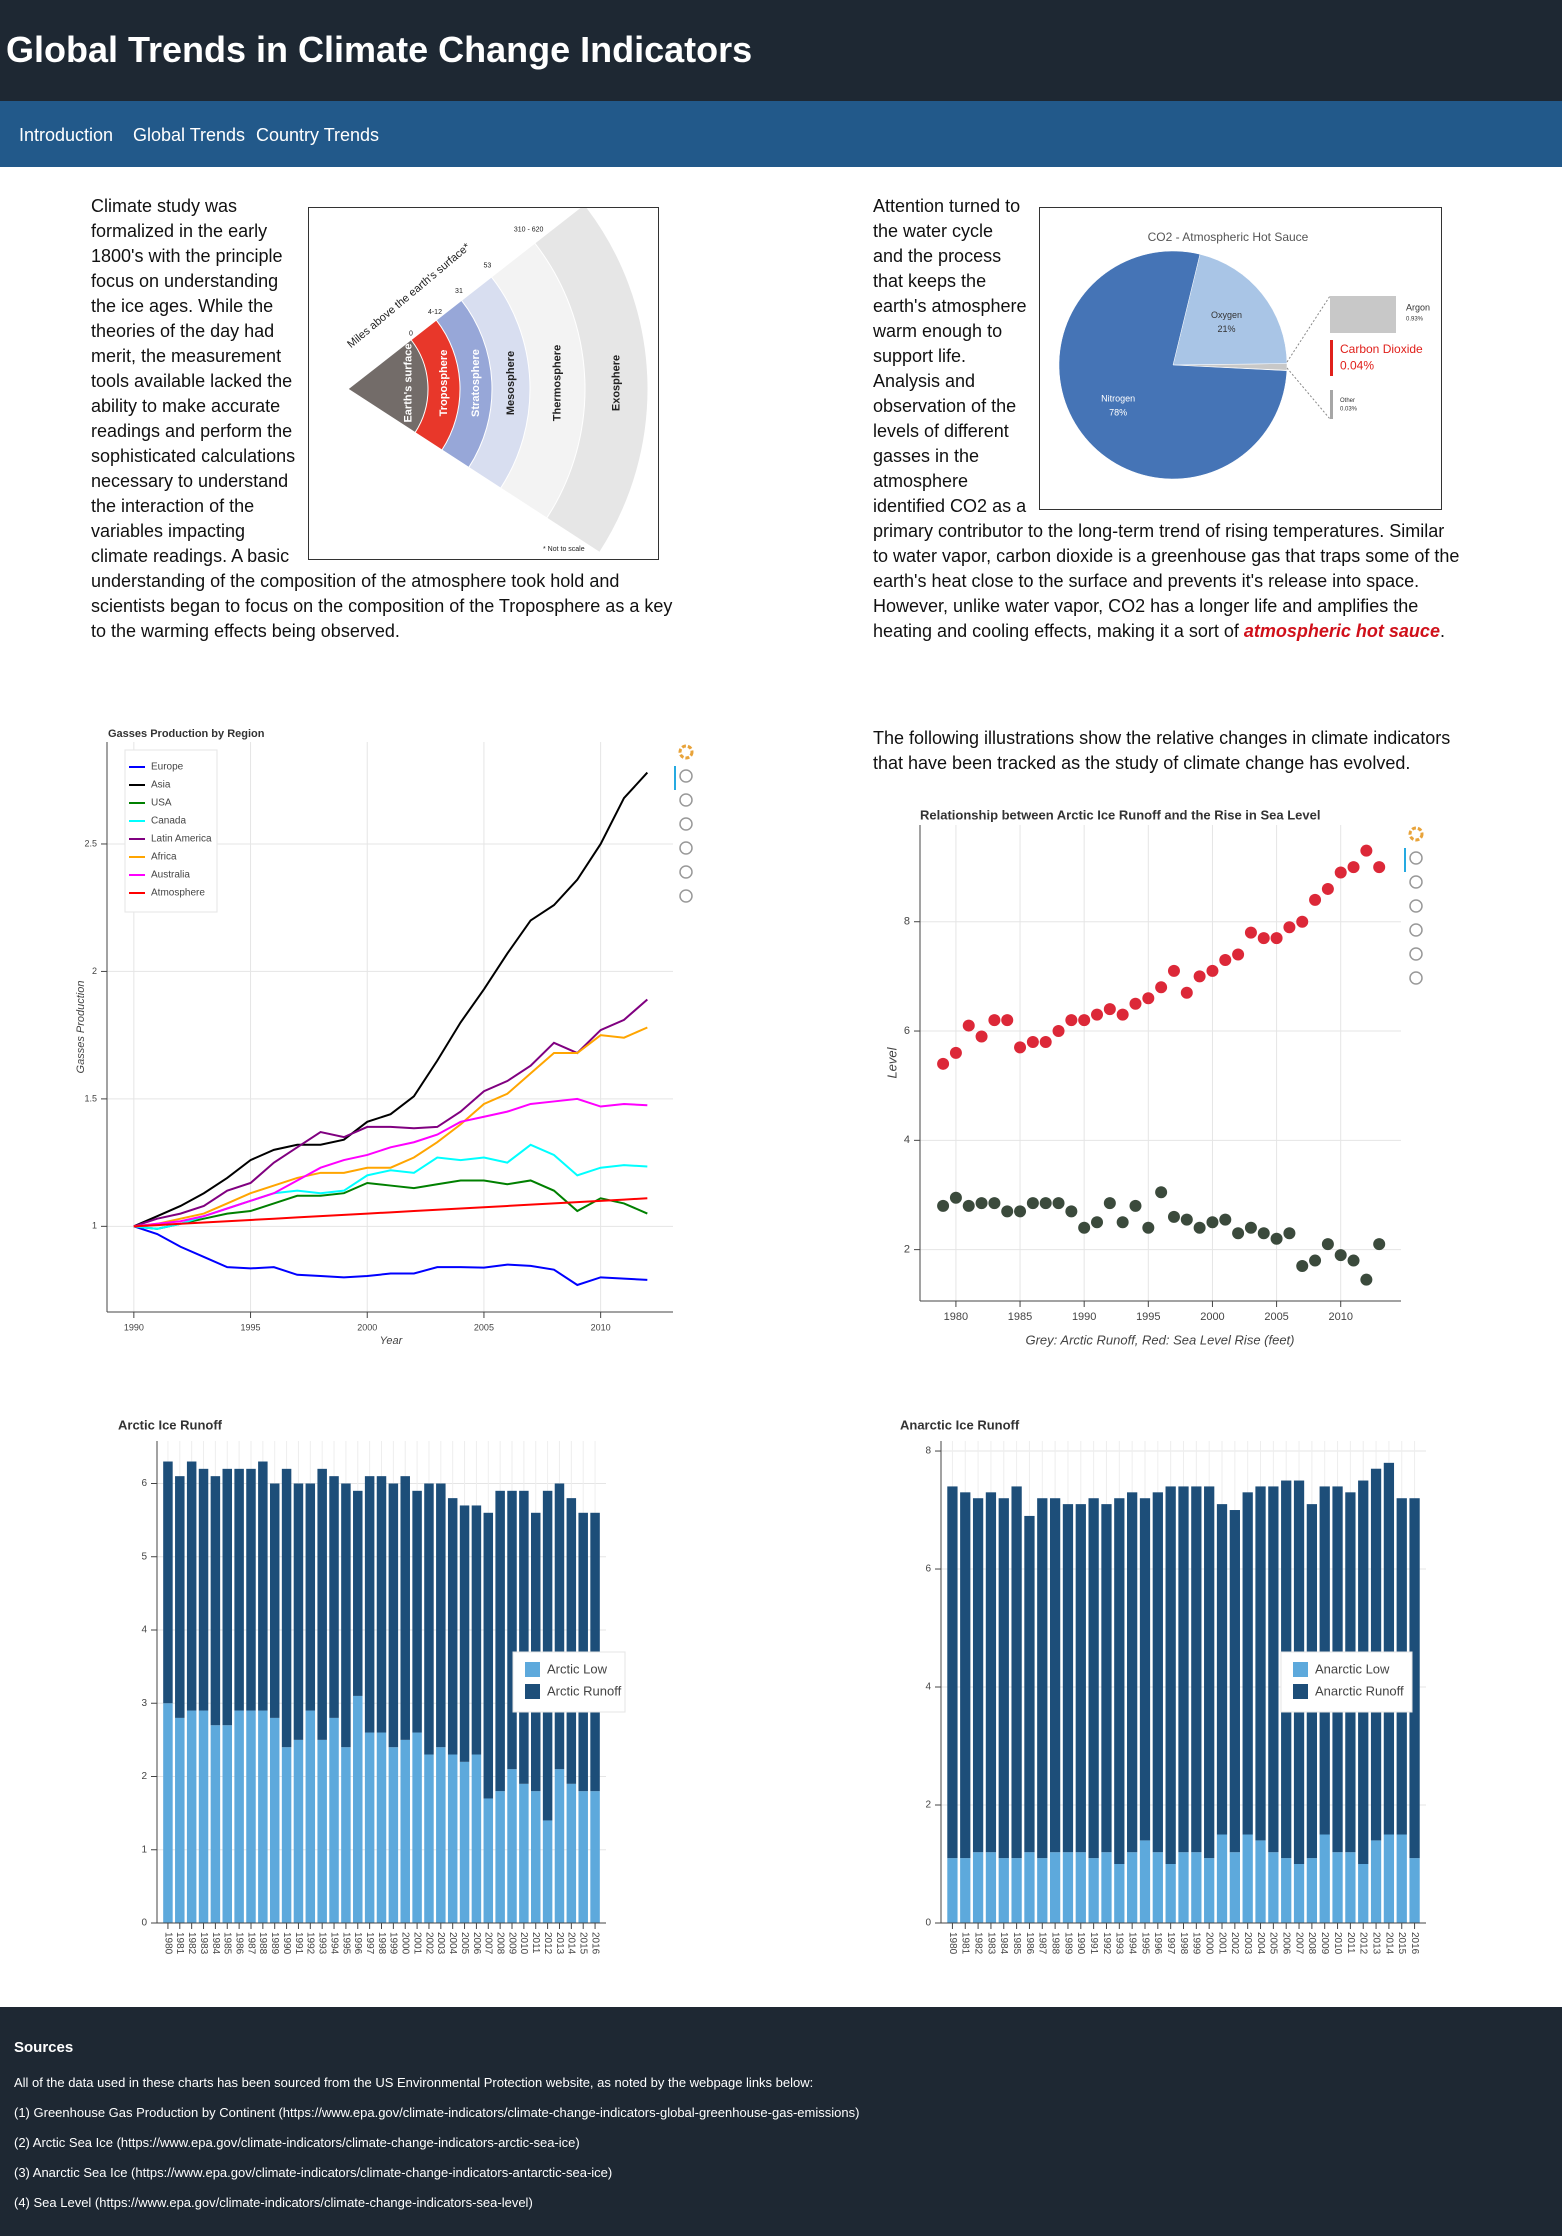  Describe the element at coordinates (564, 549) in the screenshot. I see `note: * Not to scale` at that location.